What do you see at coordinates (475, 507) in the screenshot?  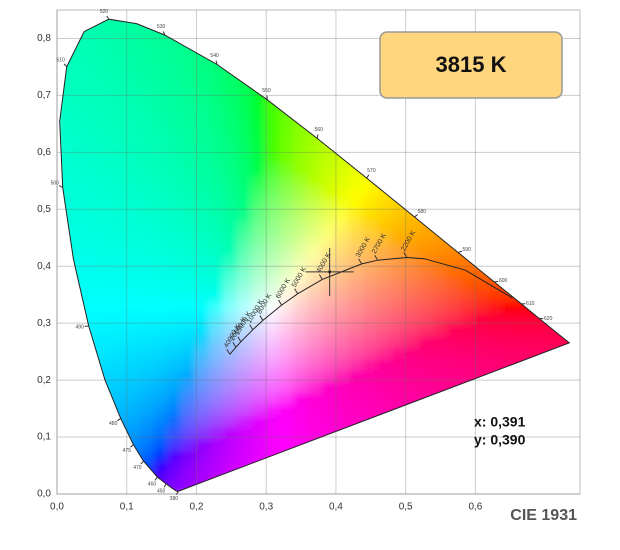 I see `x-tick-label: 0,6` at bounding box center [475, 507].